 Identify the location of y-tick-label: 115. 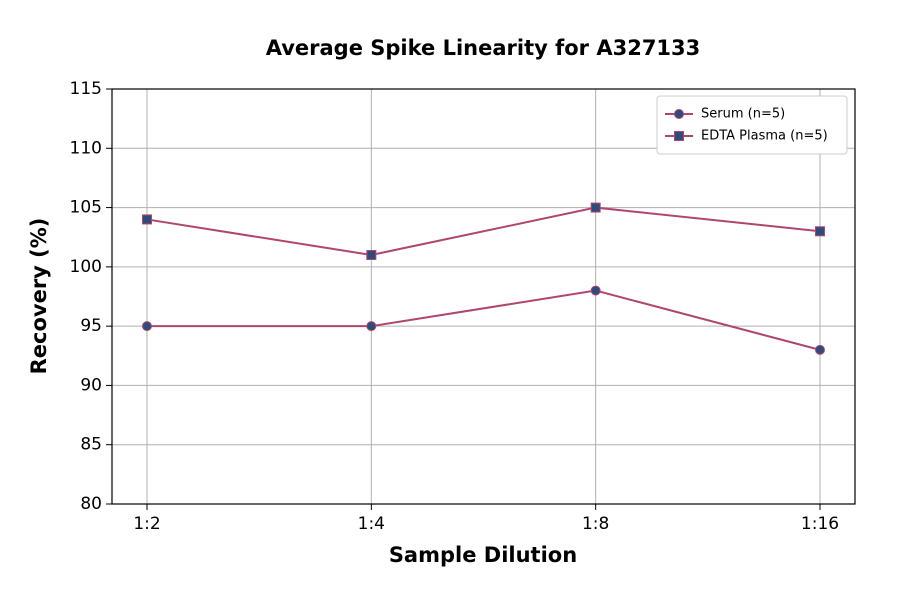
(86, 89).